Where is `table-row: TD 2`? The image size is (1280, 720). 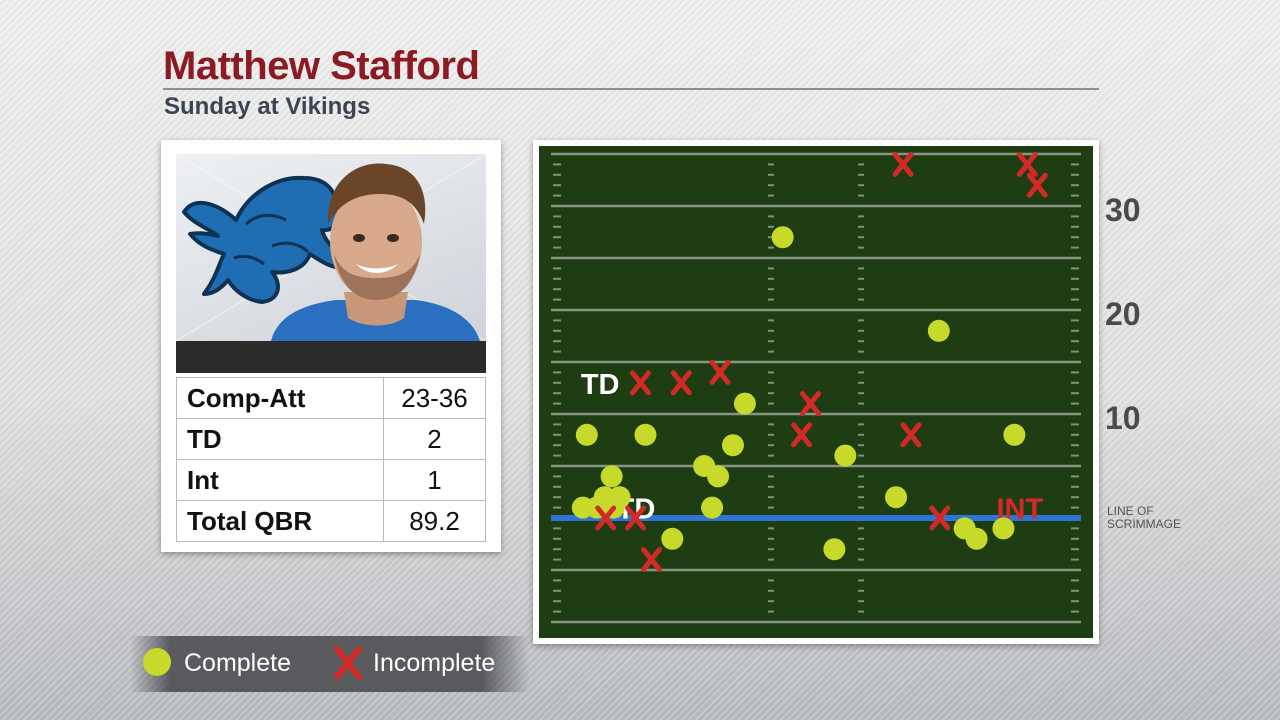 table-row: TD 2 is located at coordinates (331, 439).